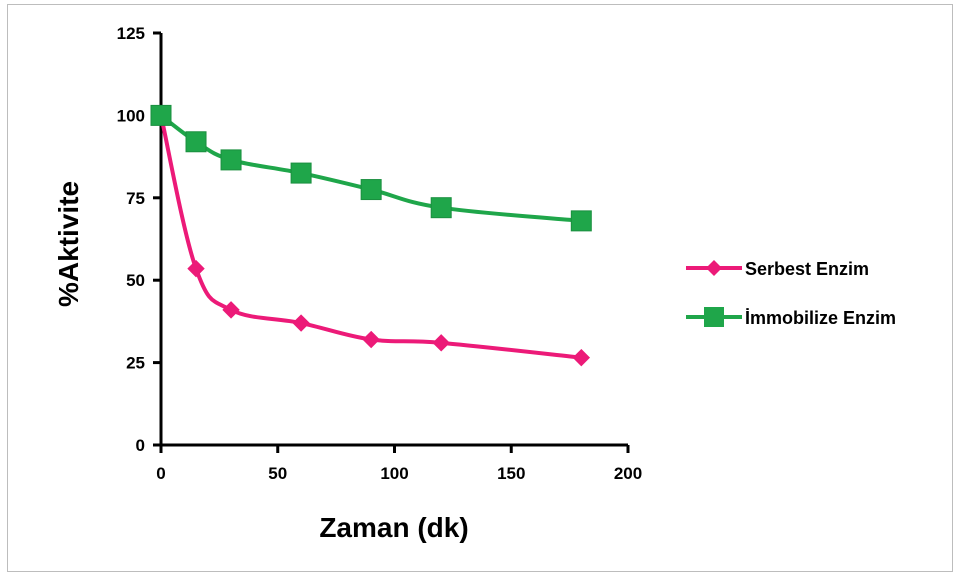 The image size is (959, 578). What do you see at coordinates (160, 473) in the screenshot?
I see `x-tick-label: 0` at bounding box center [160, 473].